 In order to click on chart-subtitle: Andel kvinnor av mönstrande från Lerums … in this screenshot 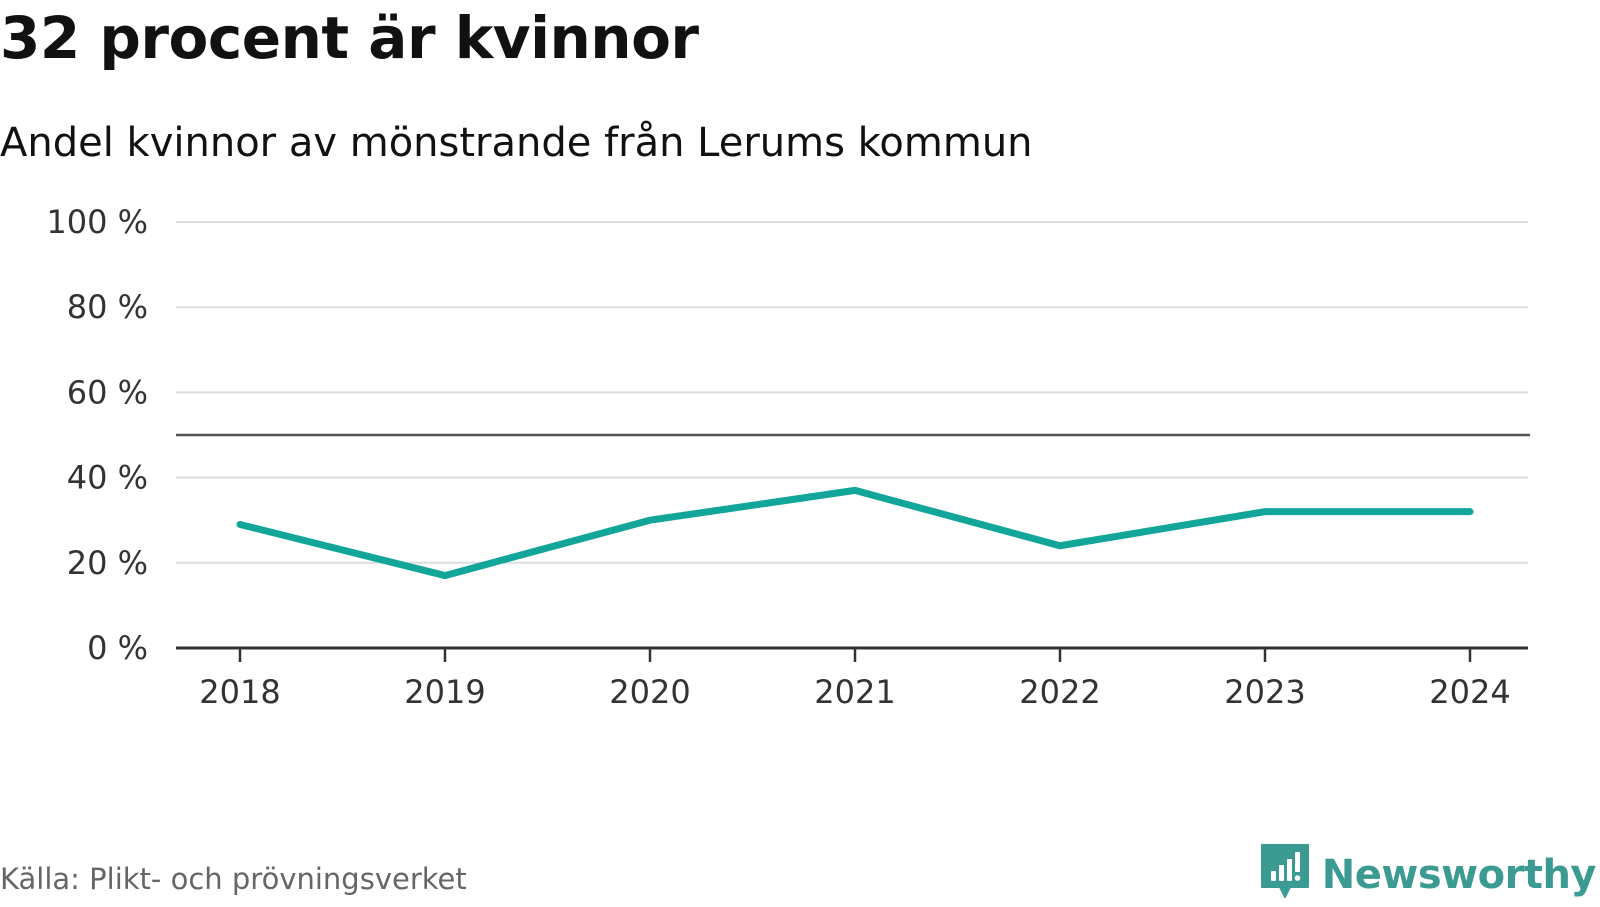, I will do `click(516, 143)`.